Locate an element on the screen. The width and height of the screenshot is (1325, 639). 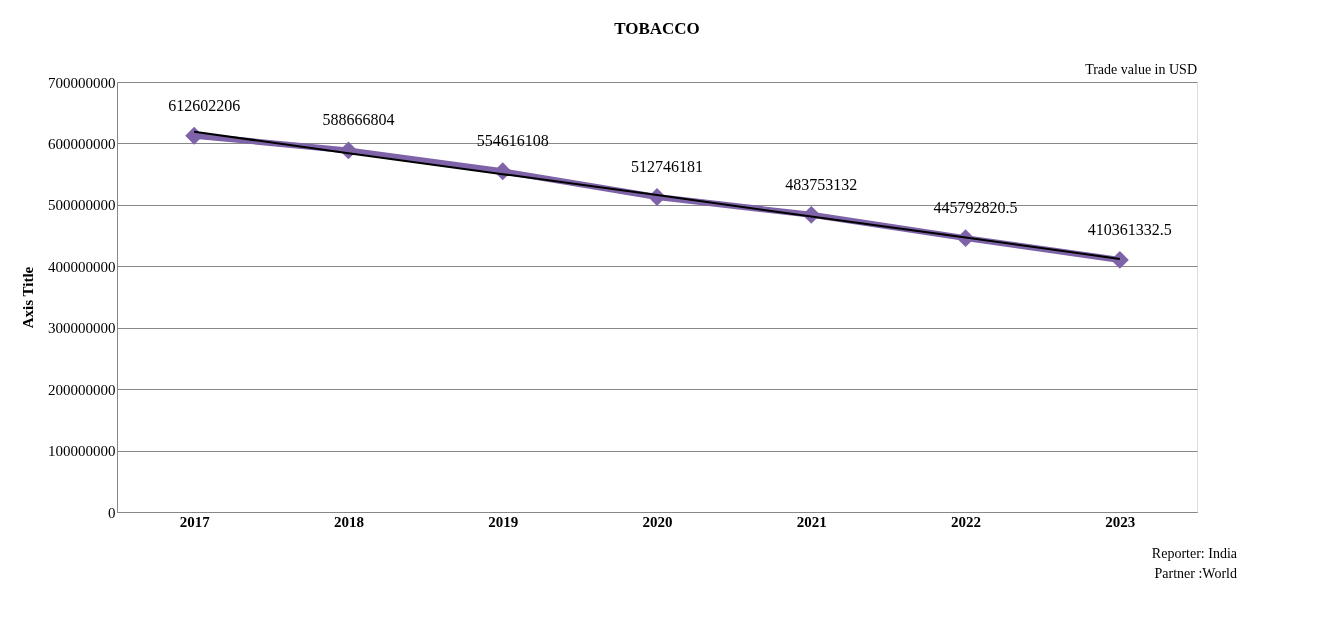
text: Trade value in USD is located at coordinates (1141, 69).